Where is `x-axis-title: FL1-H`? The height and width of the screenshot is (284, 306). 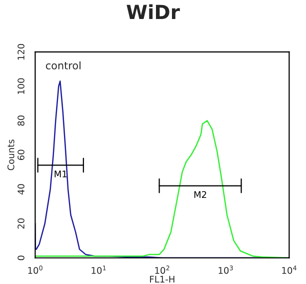 x-axis-title: FL1-H is located at coordinates (162, 279).